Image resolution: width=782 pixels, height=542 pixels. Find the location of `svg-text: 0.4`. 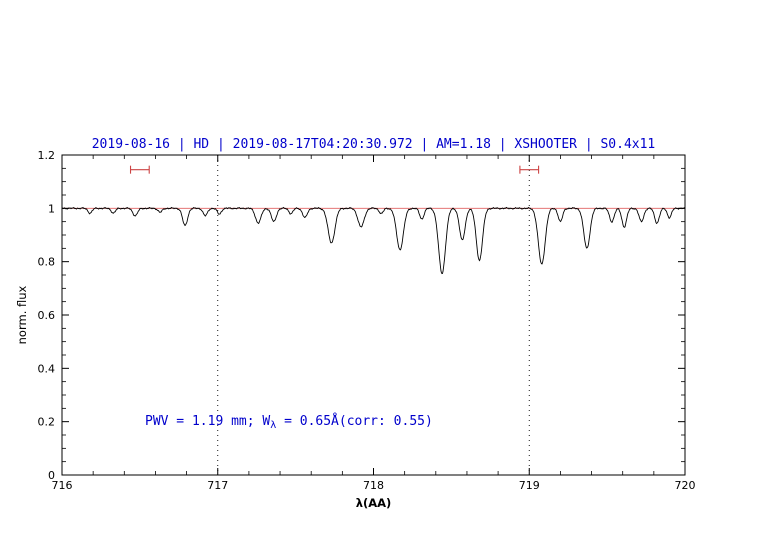

svg-text: 0.4 is located at coordinates (47, 368).